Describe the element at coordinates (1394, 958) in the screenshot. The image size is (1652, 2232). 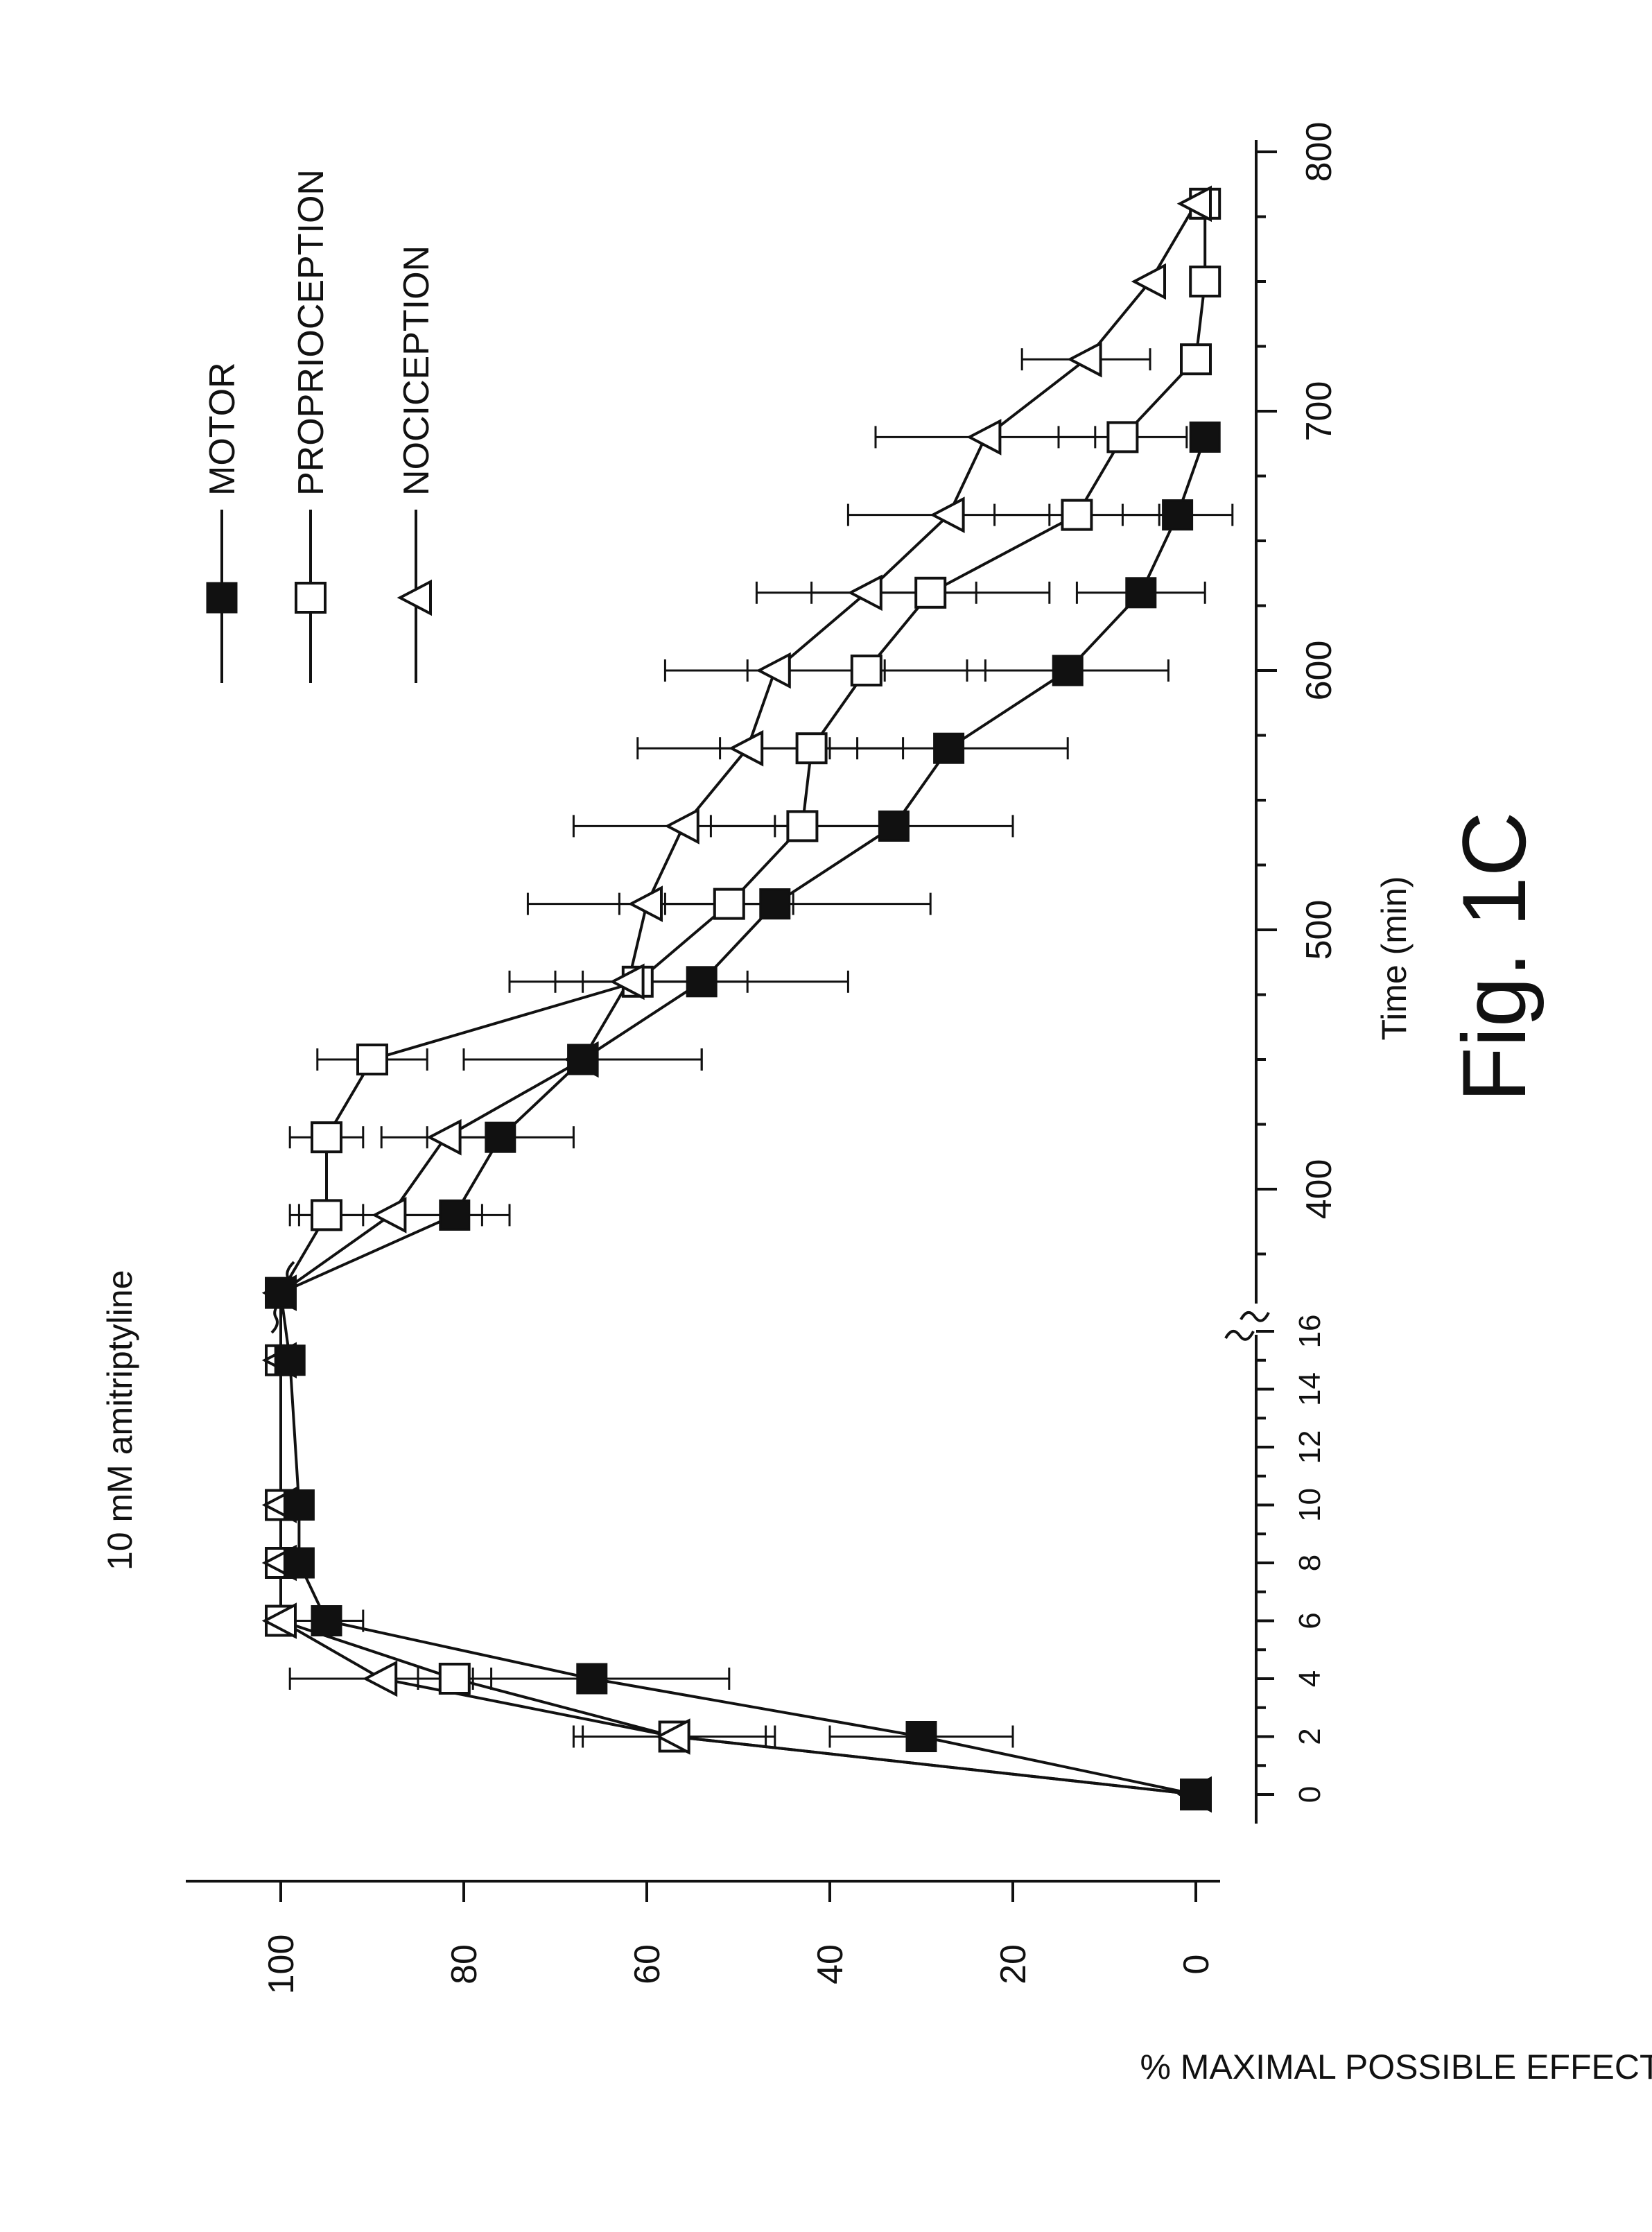
I see `x-axis-label: Time (min)` at that location.